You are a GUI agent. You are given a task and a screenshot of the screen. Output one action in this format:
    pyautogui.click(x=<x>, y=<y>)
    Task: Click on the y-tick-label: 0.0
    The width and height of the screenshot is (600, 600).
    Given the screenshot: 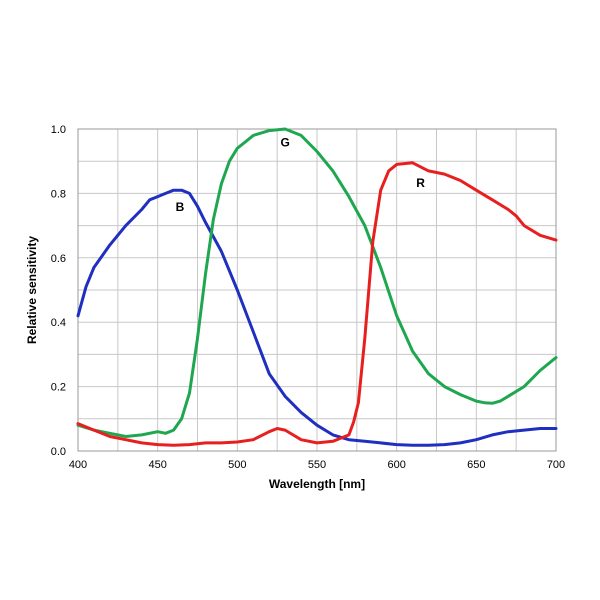 What is the action you would take?
    pyautogui.click(x=58, y=452)
    